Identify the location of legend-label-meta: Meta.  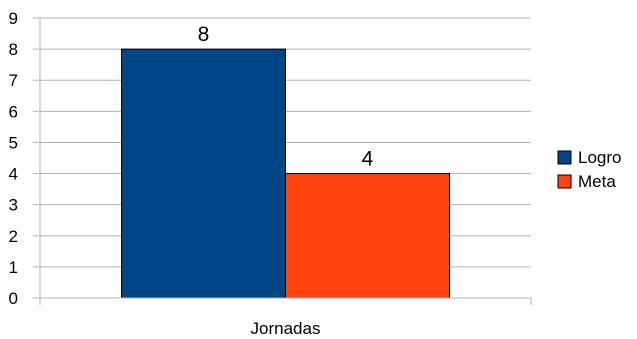
(597, 181).